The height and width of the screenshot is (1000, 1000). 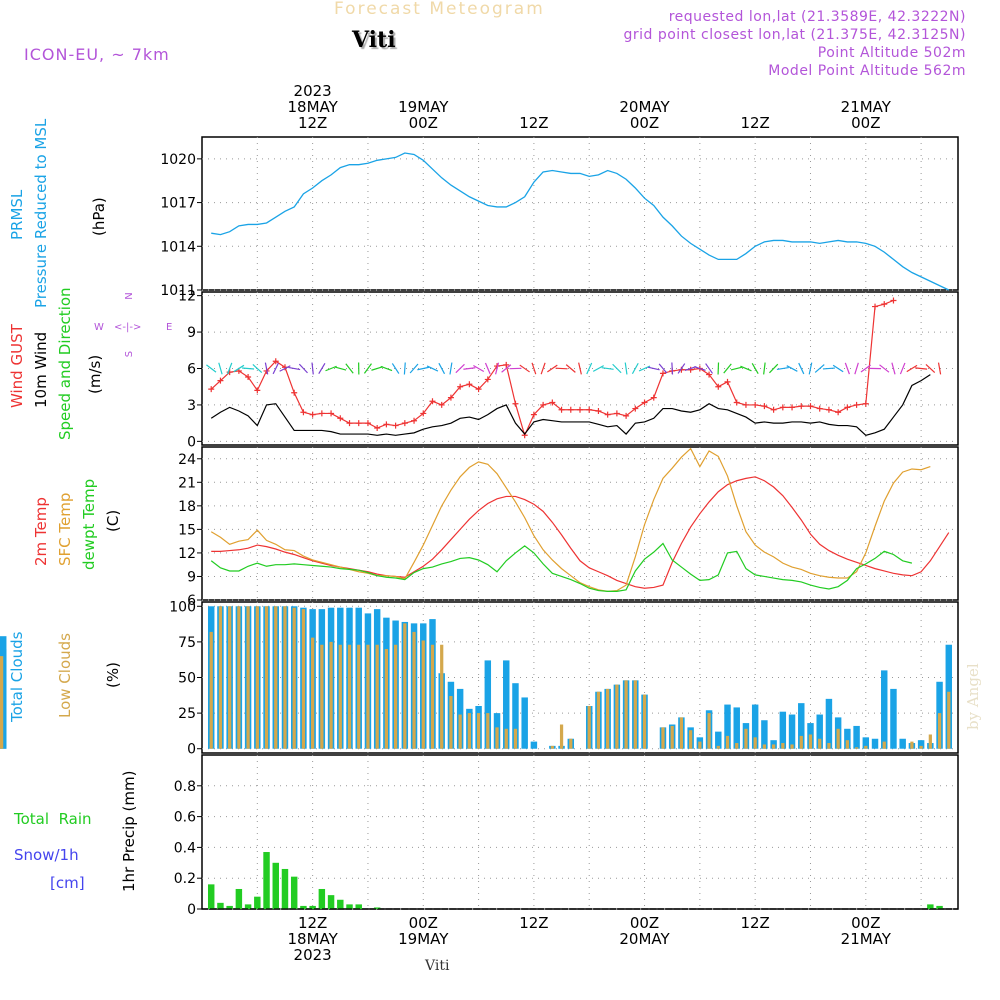 I want to click on time-label-top: 21MAY, so click(x=866, y=107).